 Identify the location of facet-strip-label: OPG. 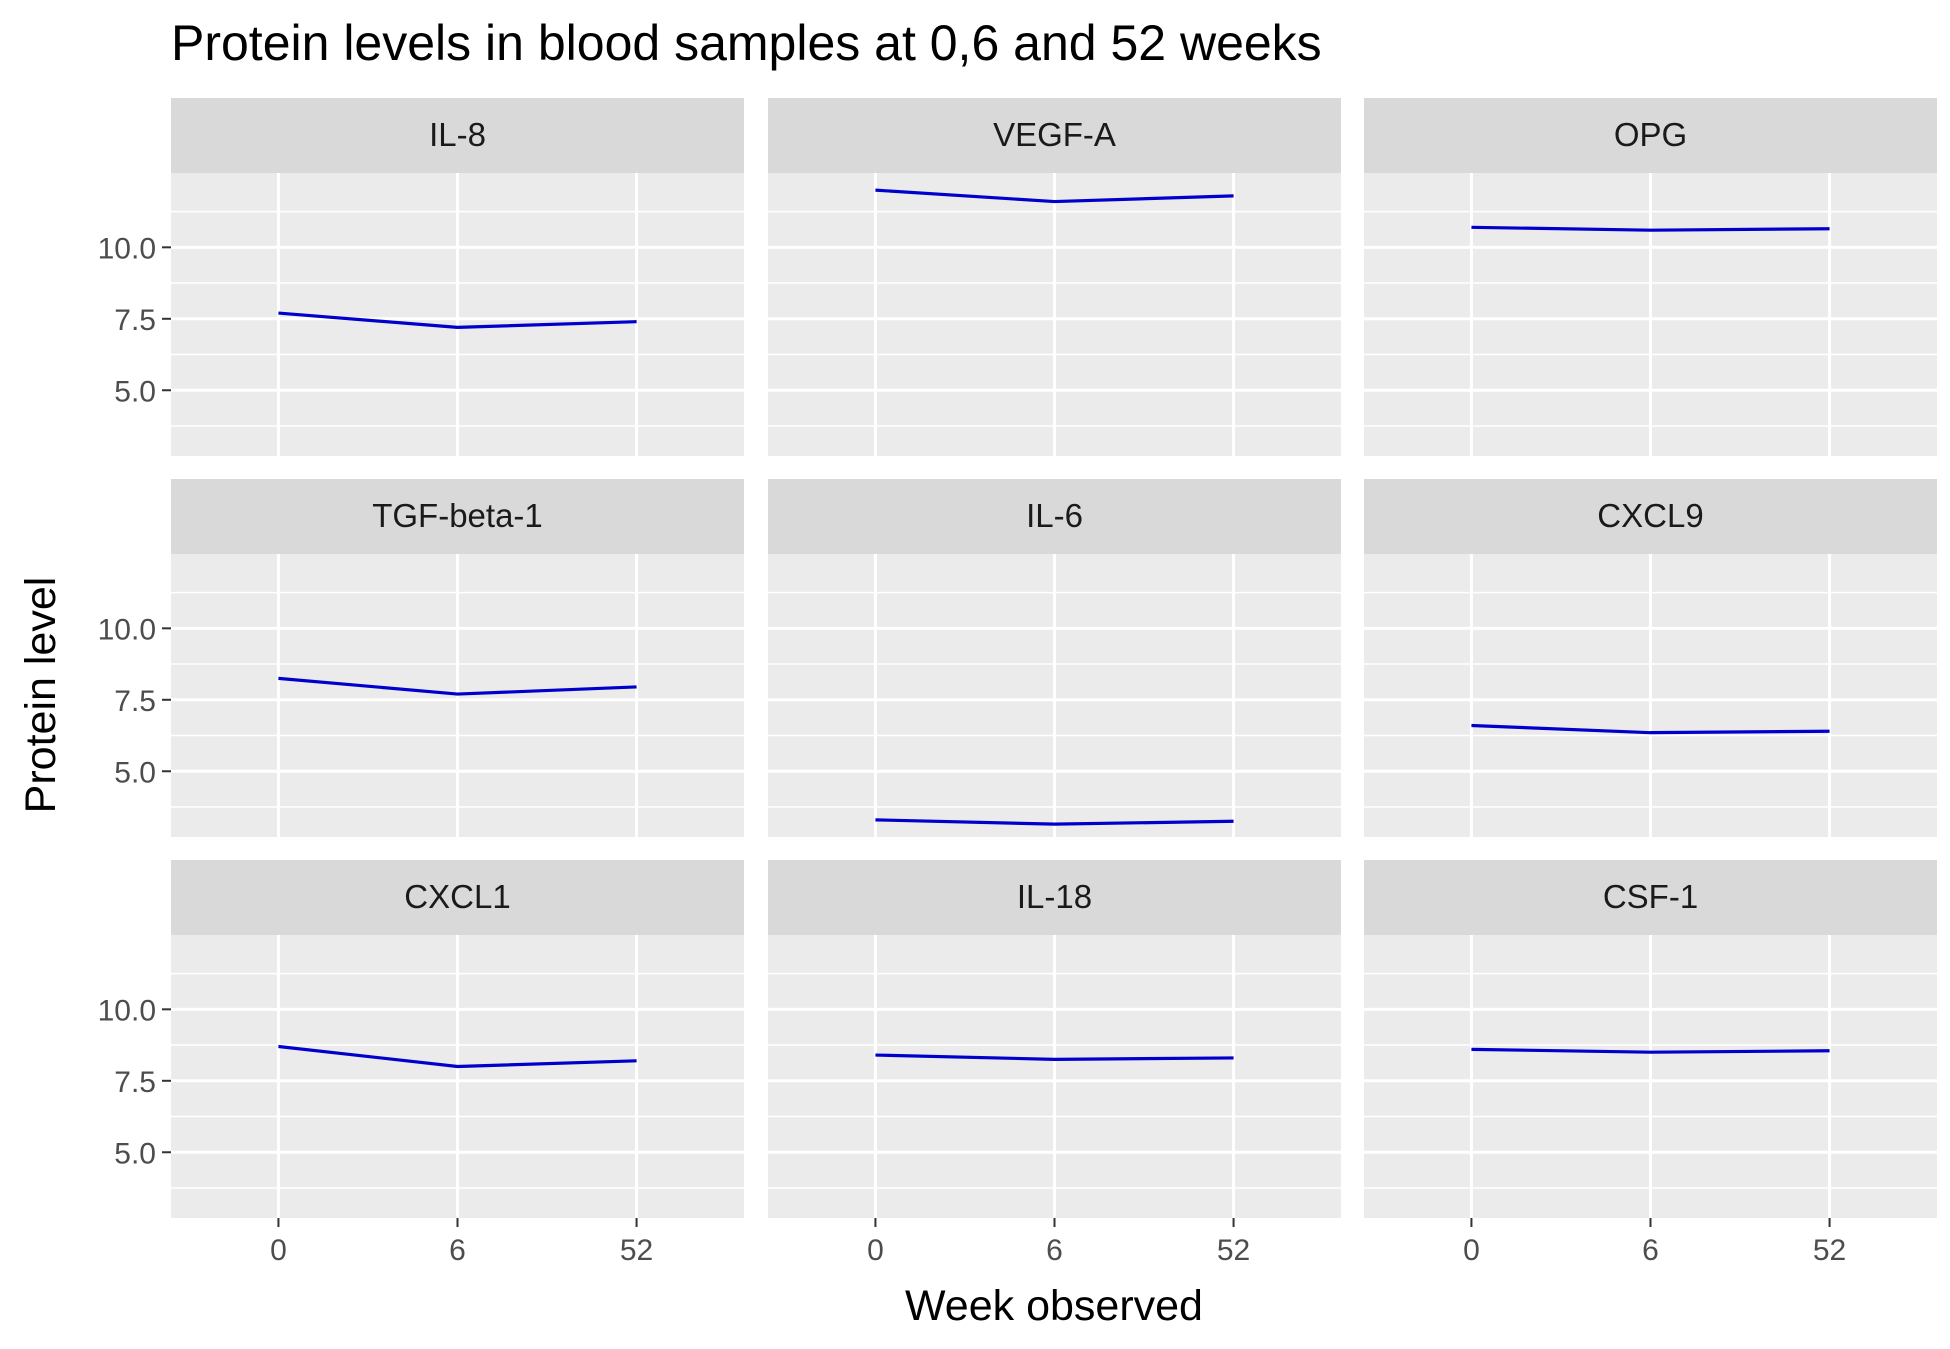
(1650, 134).